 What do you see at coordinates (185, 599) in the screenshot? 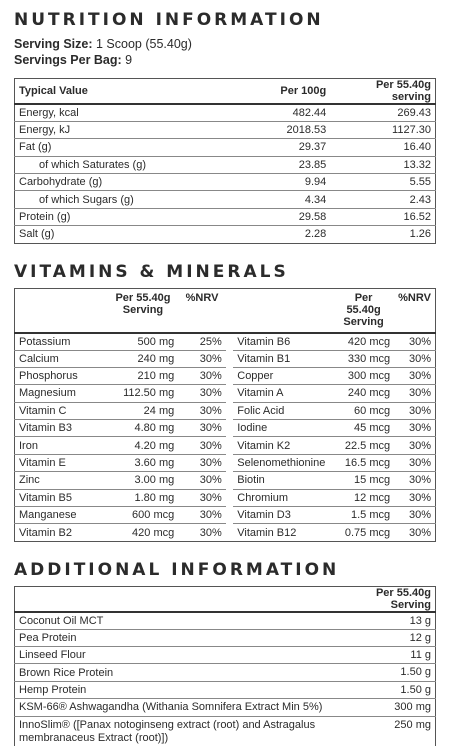
I see `additional-header-name` at bounding box center [185, 599].